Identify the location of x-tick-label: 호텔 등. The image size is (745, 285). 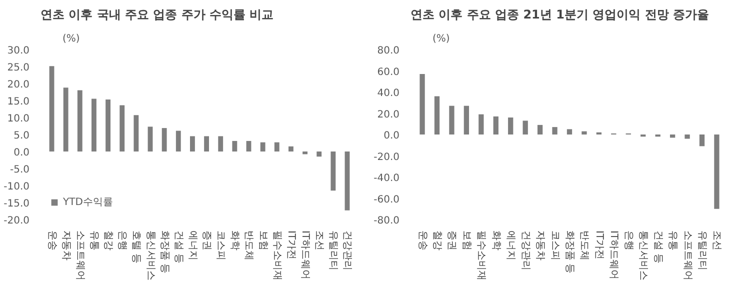
(136, 247).